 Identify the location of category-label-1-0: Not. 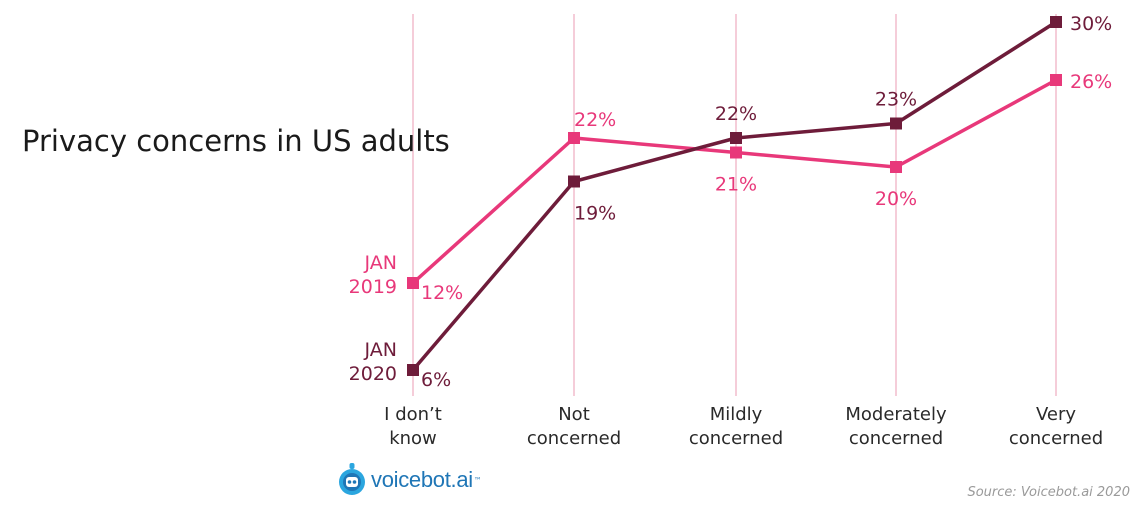
(574, 414).